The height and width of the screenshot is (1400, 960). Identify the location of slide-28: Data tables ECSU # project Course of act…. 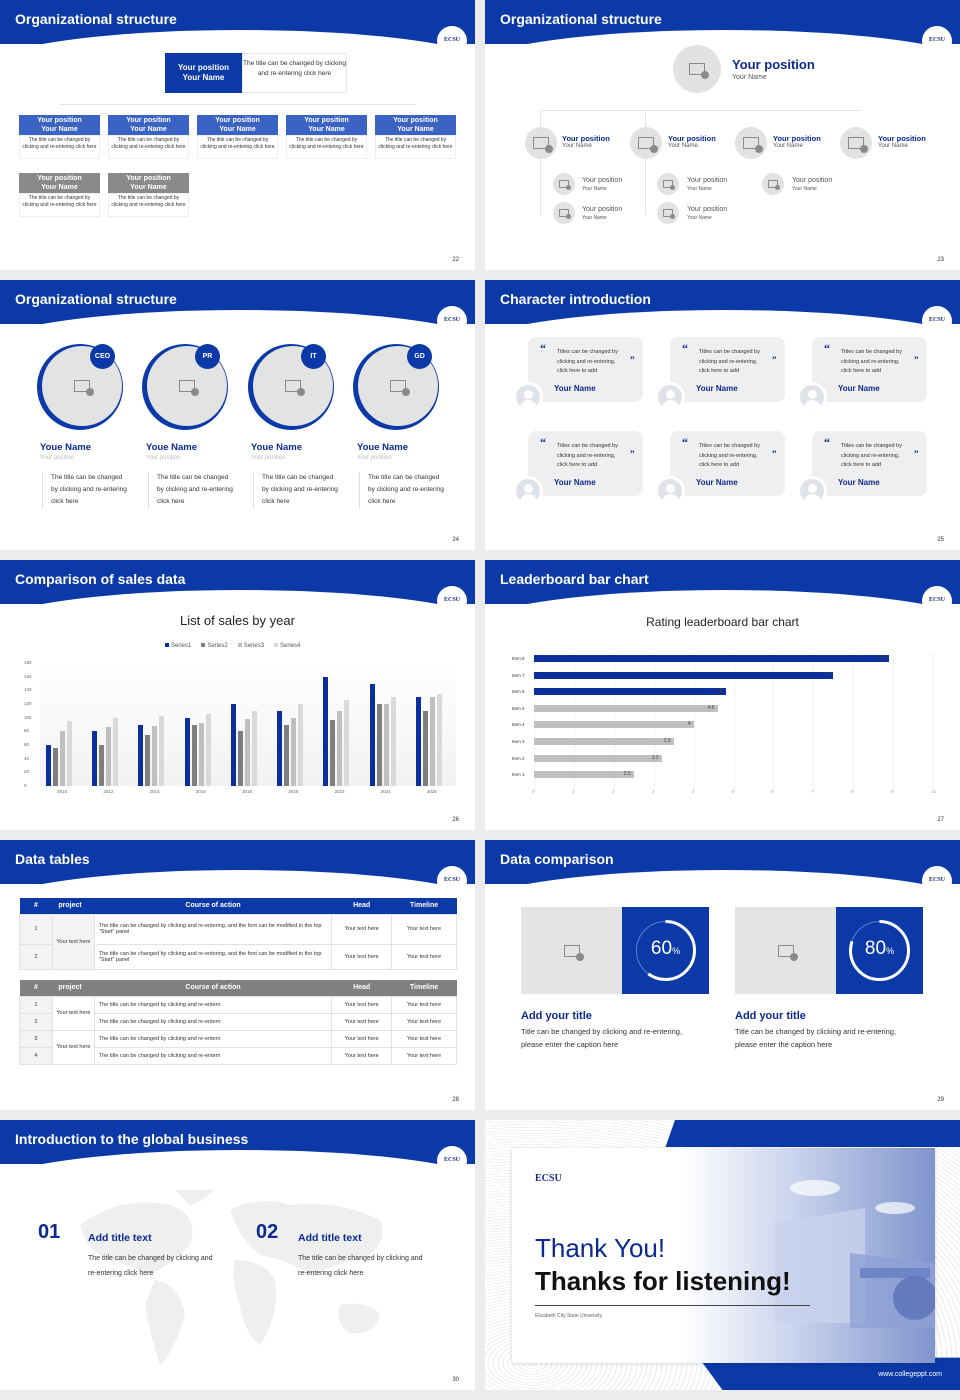
(237, 975).